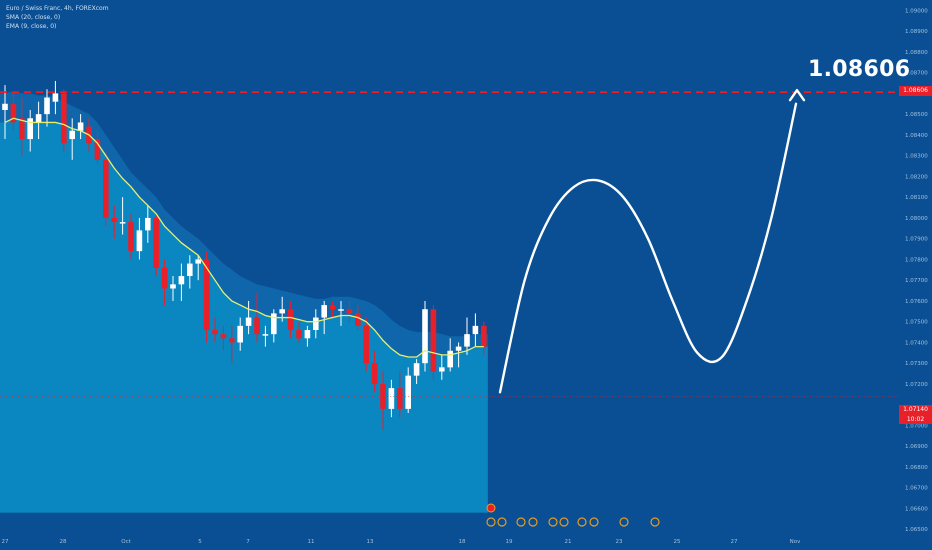  What do you see at coordinates (915, 410) in the screenshot?
I see `current-price-tag: 1.07140` at bounding box center [915, 410].